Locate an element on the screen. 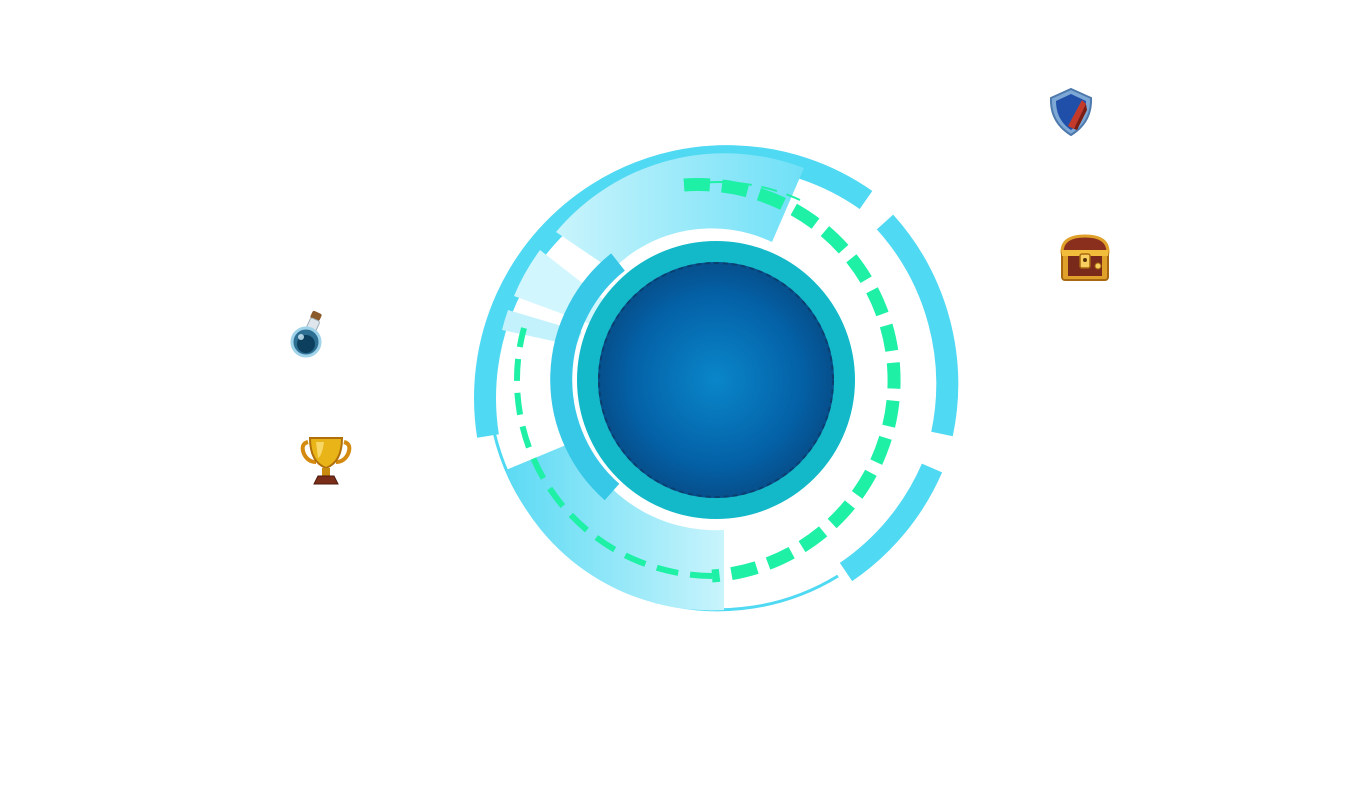 Image resolution: width=1351 pixels, height=800 pixels. chest-item is located at coordinates (1085, 259).